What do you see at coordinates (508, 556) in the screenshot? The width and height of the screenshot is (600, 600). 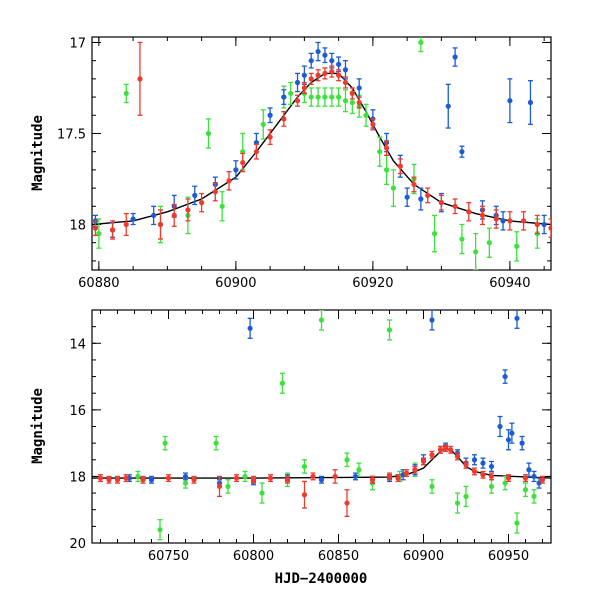 I see `bottom-x-tick-label: 60950` at bounding box center [508, 556].